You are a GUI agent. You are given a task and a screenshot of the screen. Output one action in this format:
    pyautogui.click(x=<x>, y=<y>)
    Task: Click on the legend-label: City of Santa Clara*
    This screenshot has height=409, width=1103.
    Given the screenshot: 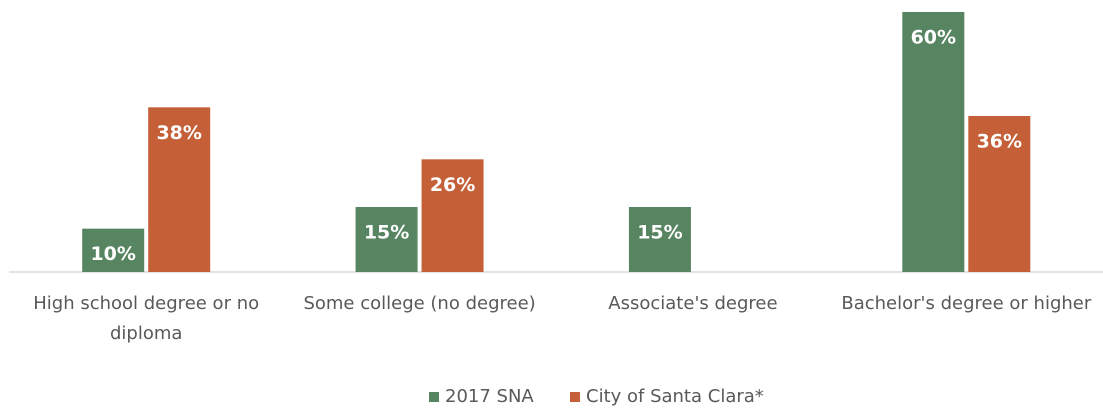 What is the action you would take?
    pyautogui.click(x=675, y=396)
    